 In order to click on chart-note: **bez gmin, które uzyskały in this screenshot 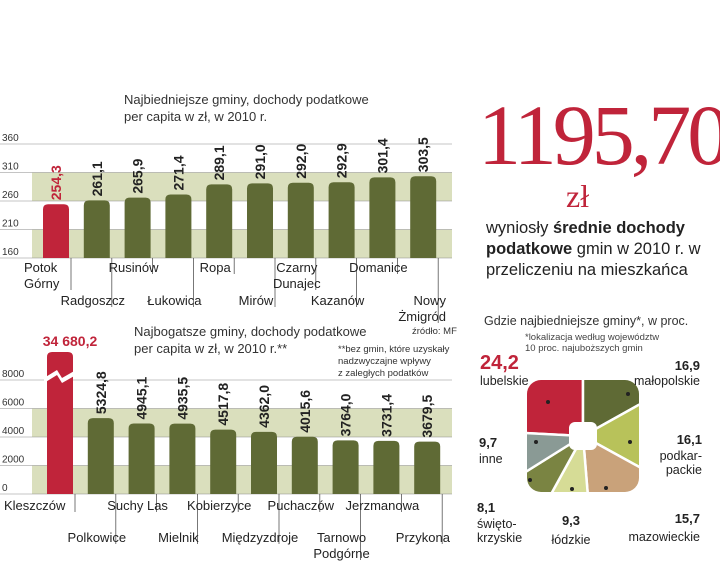, I will do `click(394, 349)`.